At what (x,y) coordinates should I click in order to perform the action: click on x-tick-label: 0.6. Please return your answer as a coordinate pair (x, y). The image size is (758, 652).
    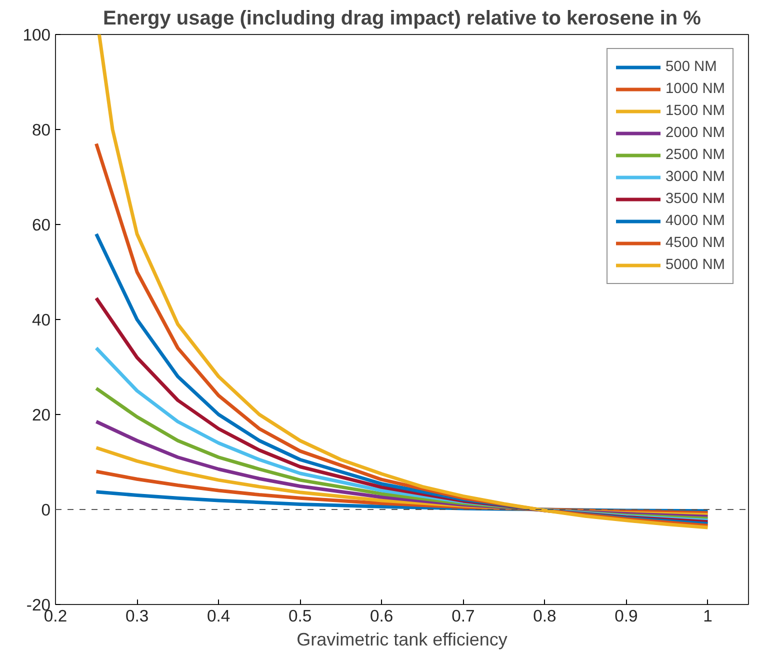
    Looking at the image, I should click on (382, 616).